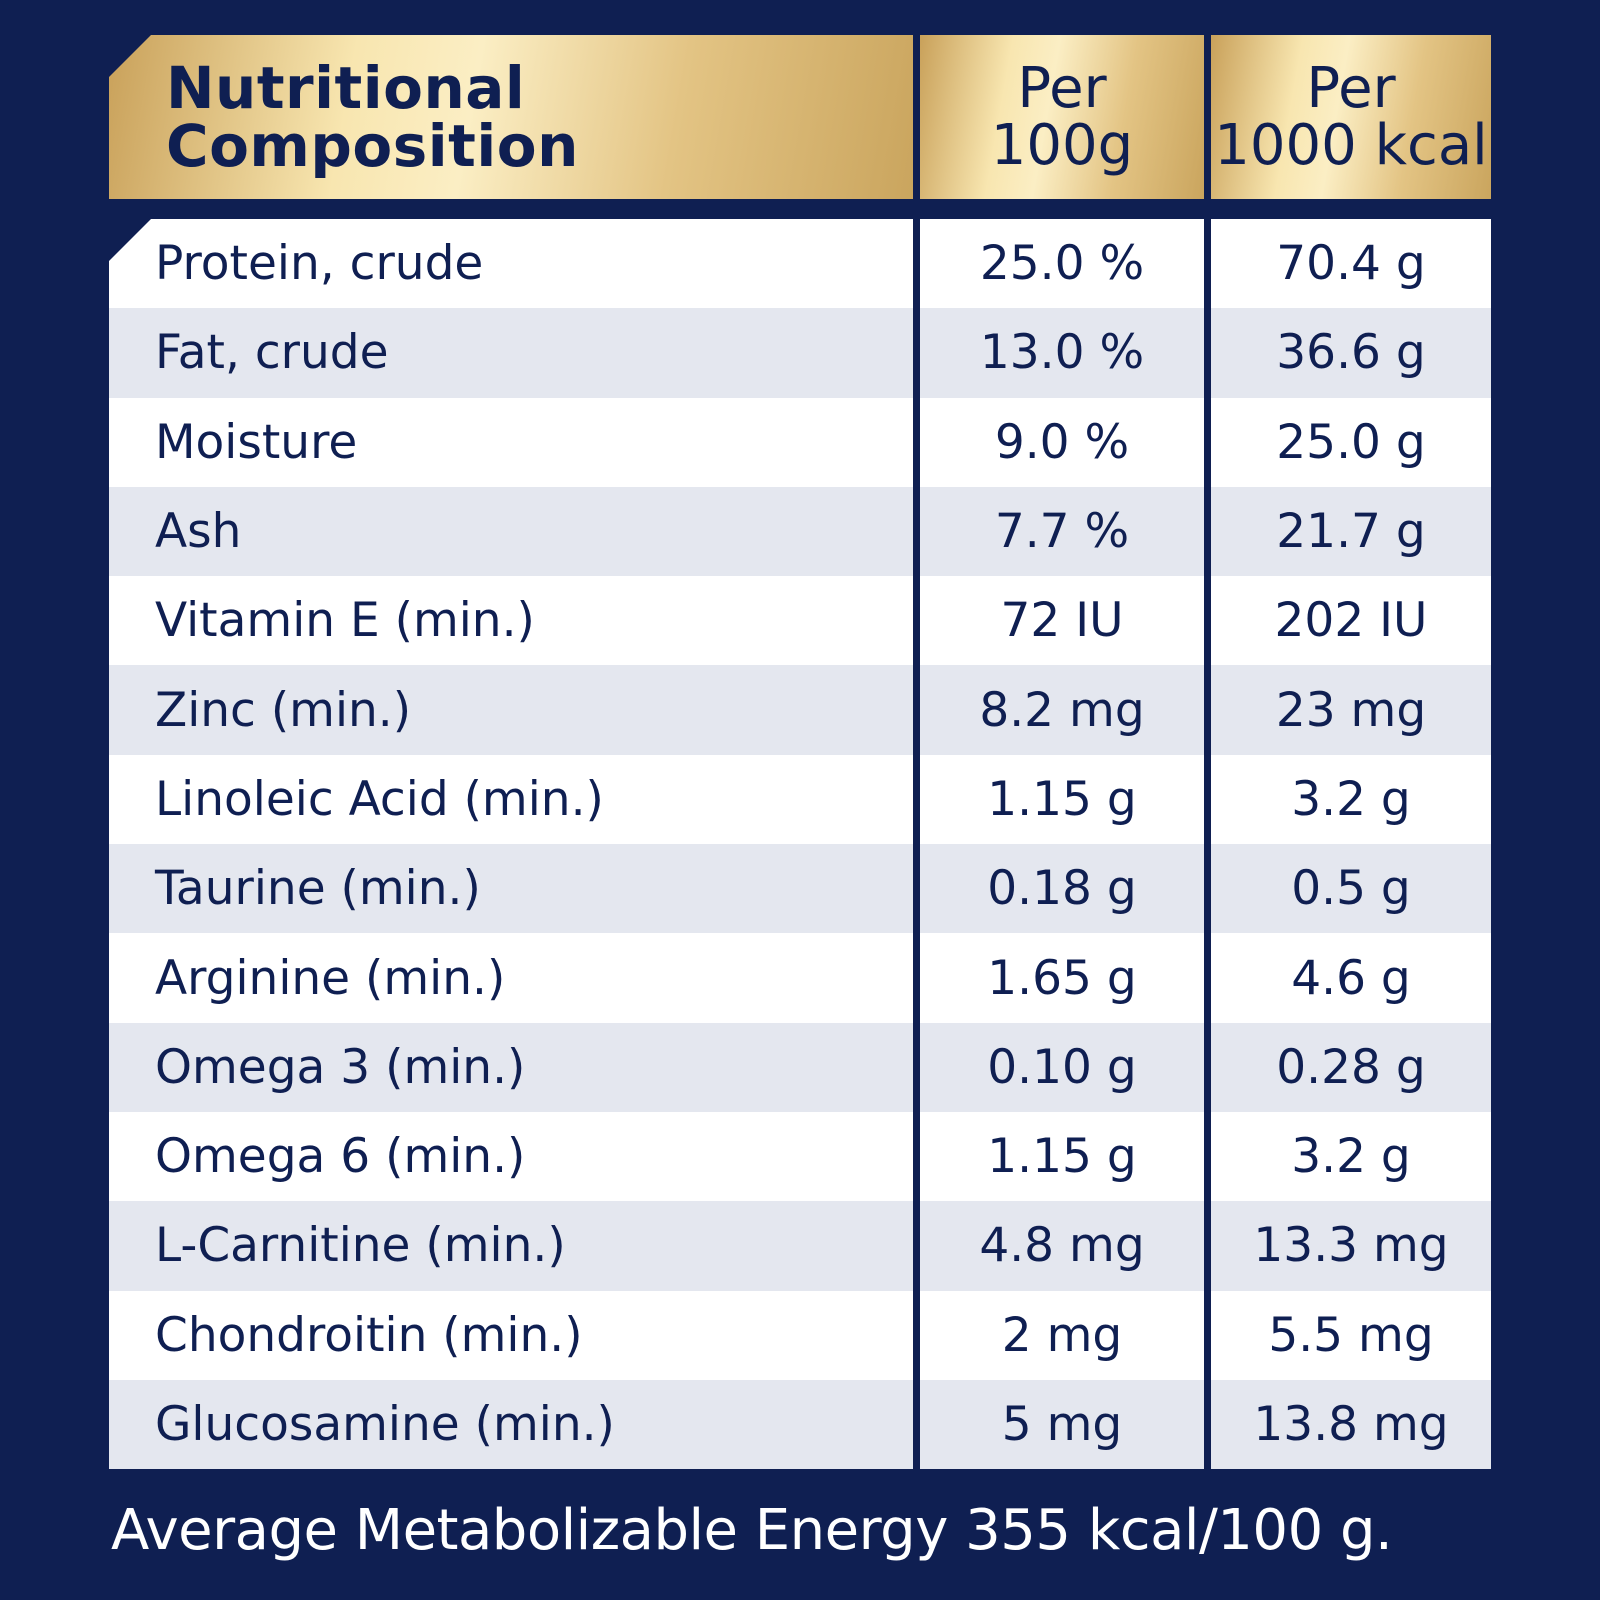 Image resolution: width=1600 pixels, height=1600 pixels. I want to click on nutrient-name: Chondroitin (min.), so click(511, 1335).